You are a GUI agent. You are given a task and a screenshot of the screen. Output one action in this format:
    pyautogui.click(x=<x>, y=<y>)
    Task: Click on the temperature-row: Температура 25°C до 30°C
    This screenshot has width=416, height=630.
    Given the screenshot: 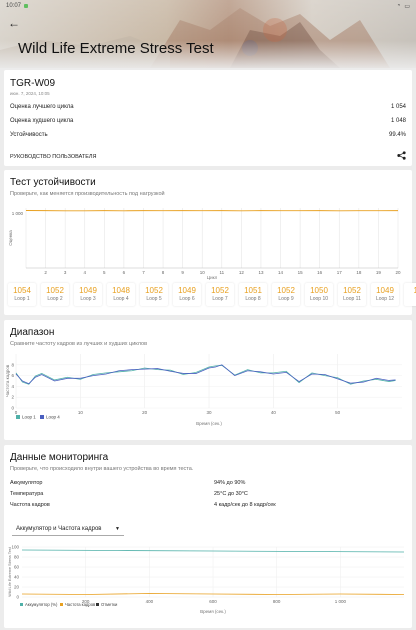 What is the action you would take?
    pyautogui.click(x=208, y=494)
    